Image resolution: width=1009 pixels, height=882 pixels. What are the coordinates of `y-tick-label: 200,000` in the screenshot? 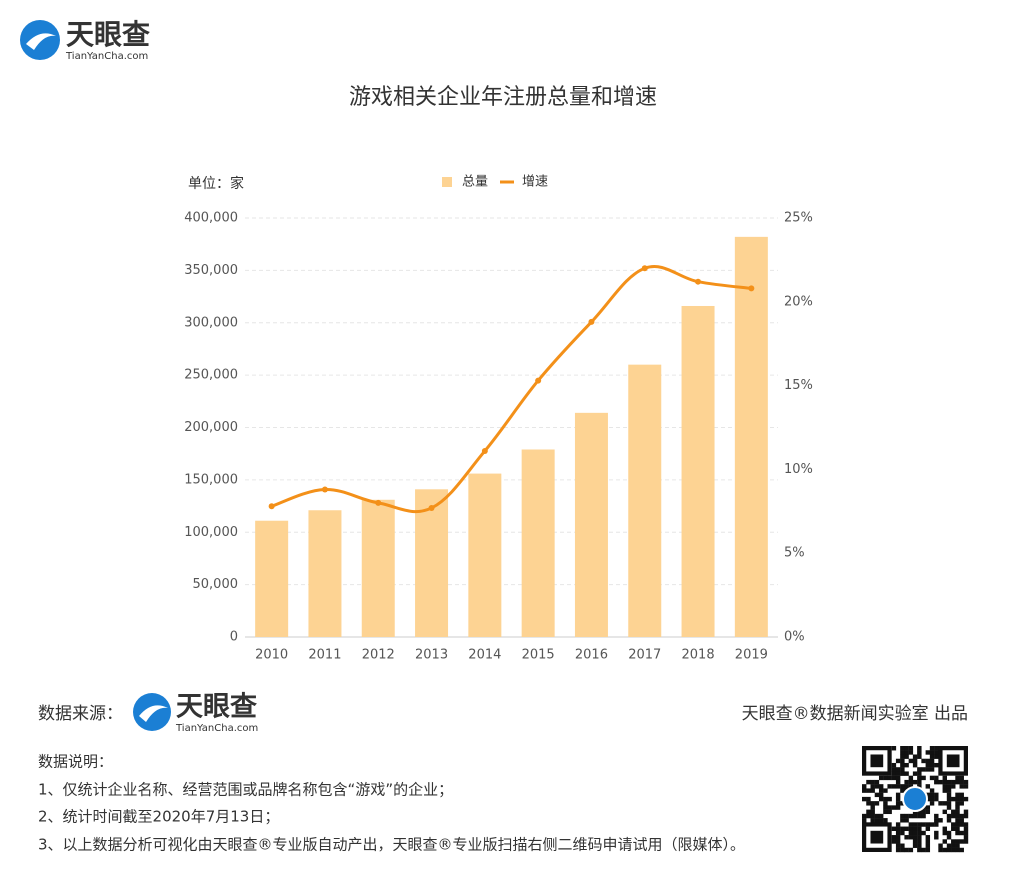 It's located at (211, 427).